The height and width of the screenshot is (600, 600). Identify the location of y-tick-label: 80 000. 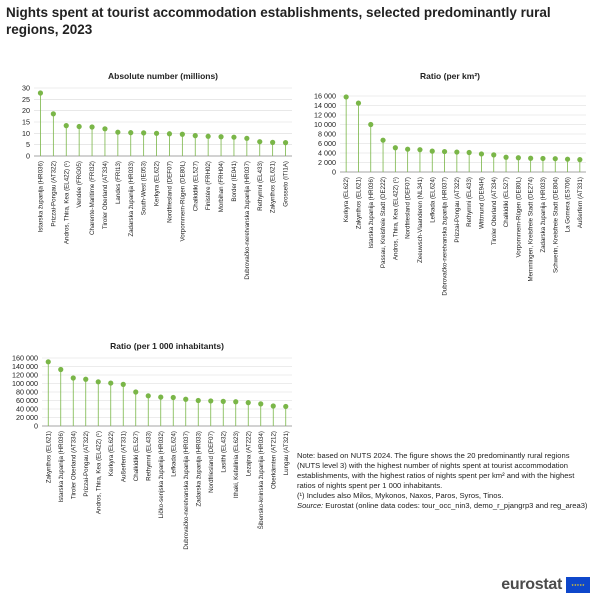
(27, 392).